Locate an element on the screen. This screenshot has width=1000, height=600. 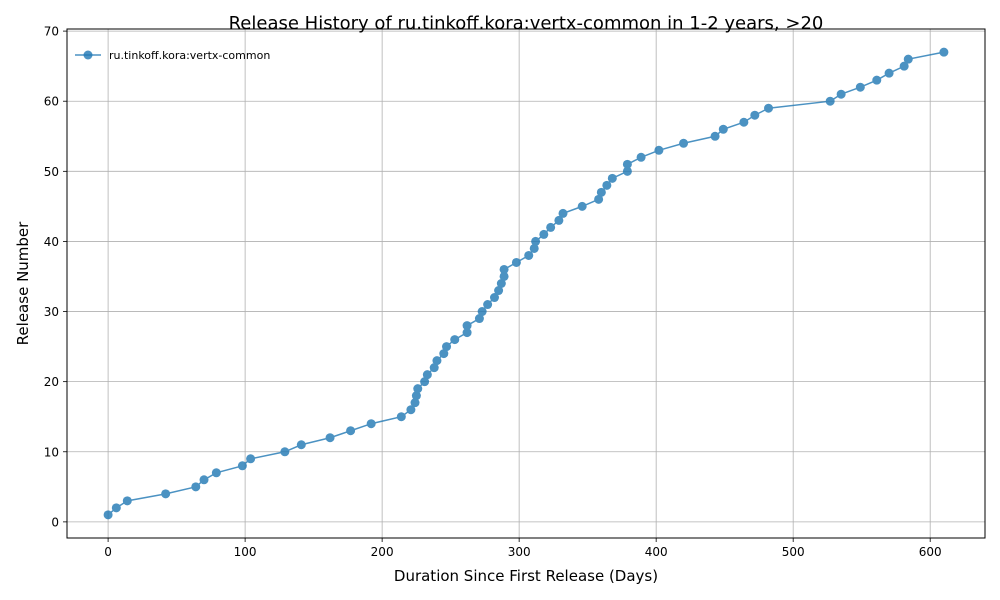
x-tick-label: 0 is located at coordinates (108, 552).